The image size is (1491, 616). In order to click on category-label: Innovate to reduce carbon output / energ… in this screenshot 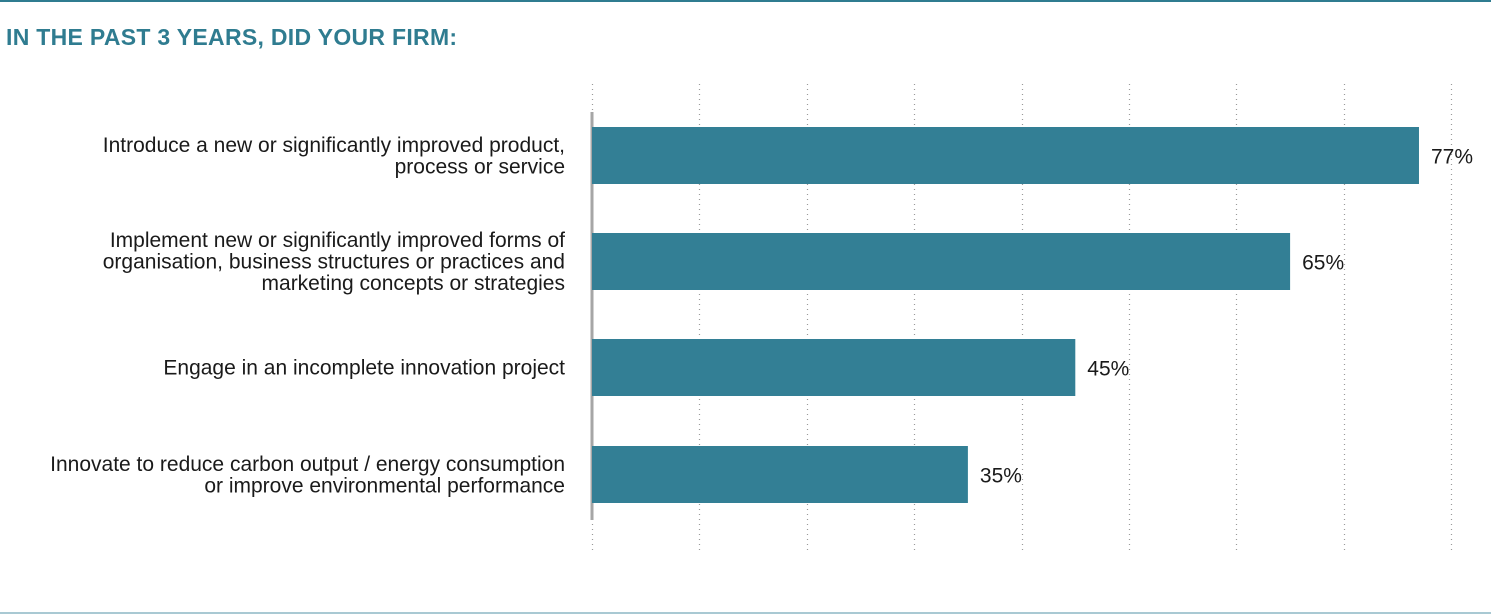, I will do `click(307, 475)`.